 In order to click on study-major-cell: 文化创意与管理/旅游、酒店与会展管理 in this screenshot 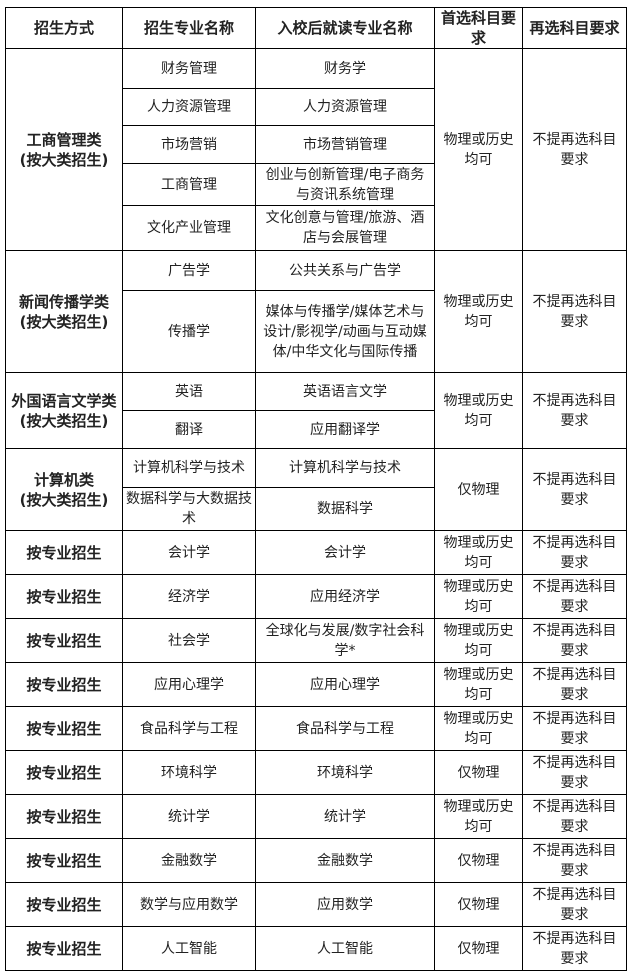, I will do `click(345, 228)`.